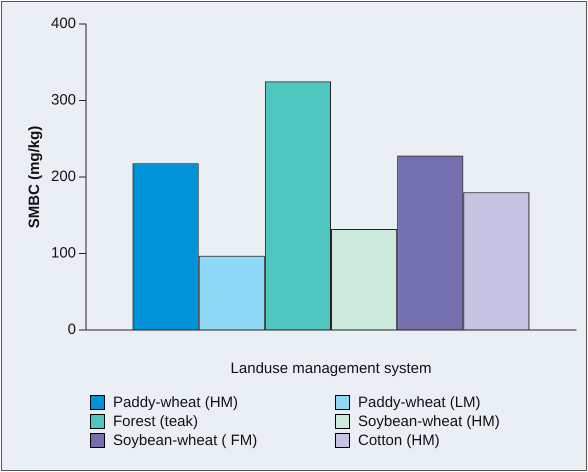 The width and height of the screenshot is (588, 472). I want to click on legend-label: Paddy-wheat (HM), so click(175, 402).